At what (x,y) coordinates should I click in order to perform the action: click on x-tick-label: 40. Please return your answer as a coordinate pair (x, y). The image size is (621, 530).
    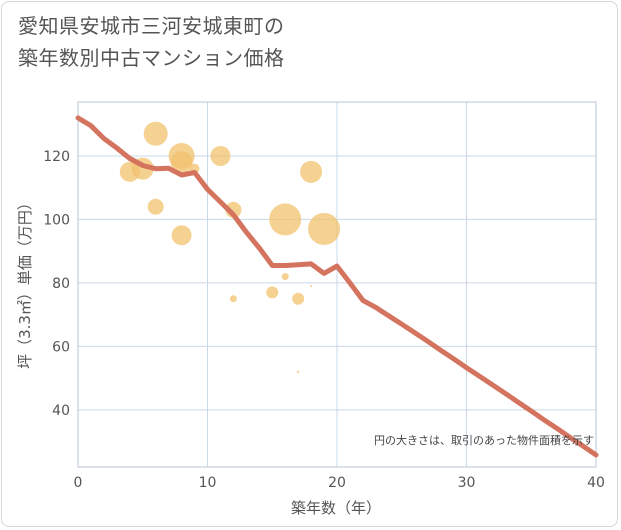
    Looking at the image, I should click on (596, 483).